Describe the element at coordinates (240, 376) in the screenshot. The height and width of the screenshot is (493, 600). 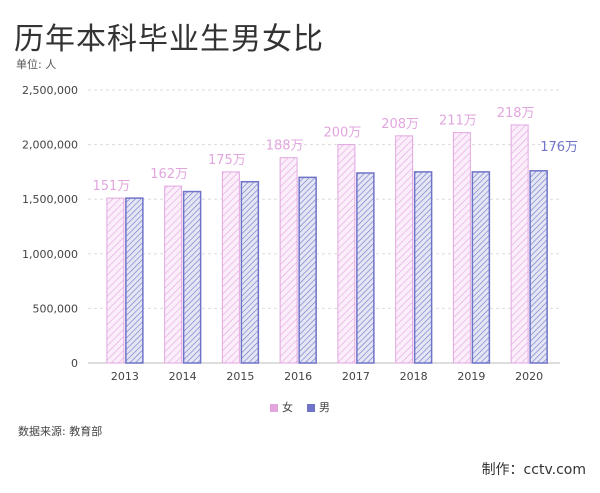
I see `x-tick-label: 2015` at that location.